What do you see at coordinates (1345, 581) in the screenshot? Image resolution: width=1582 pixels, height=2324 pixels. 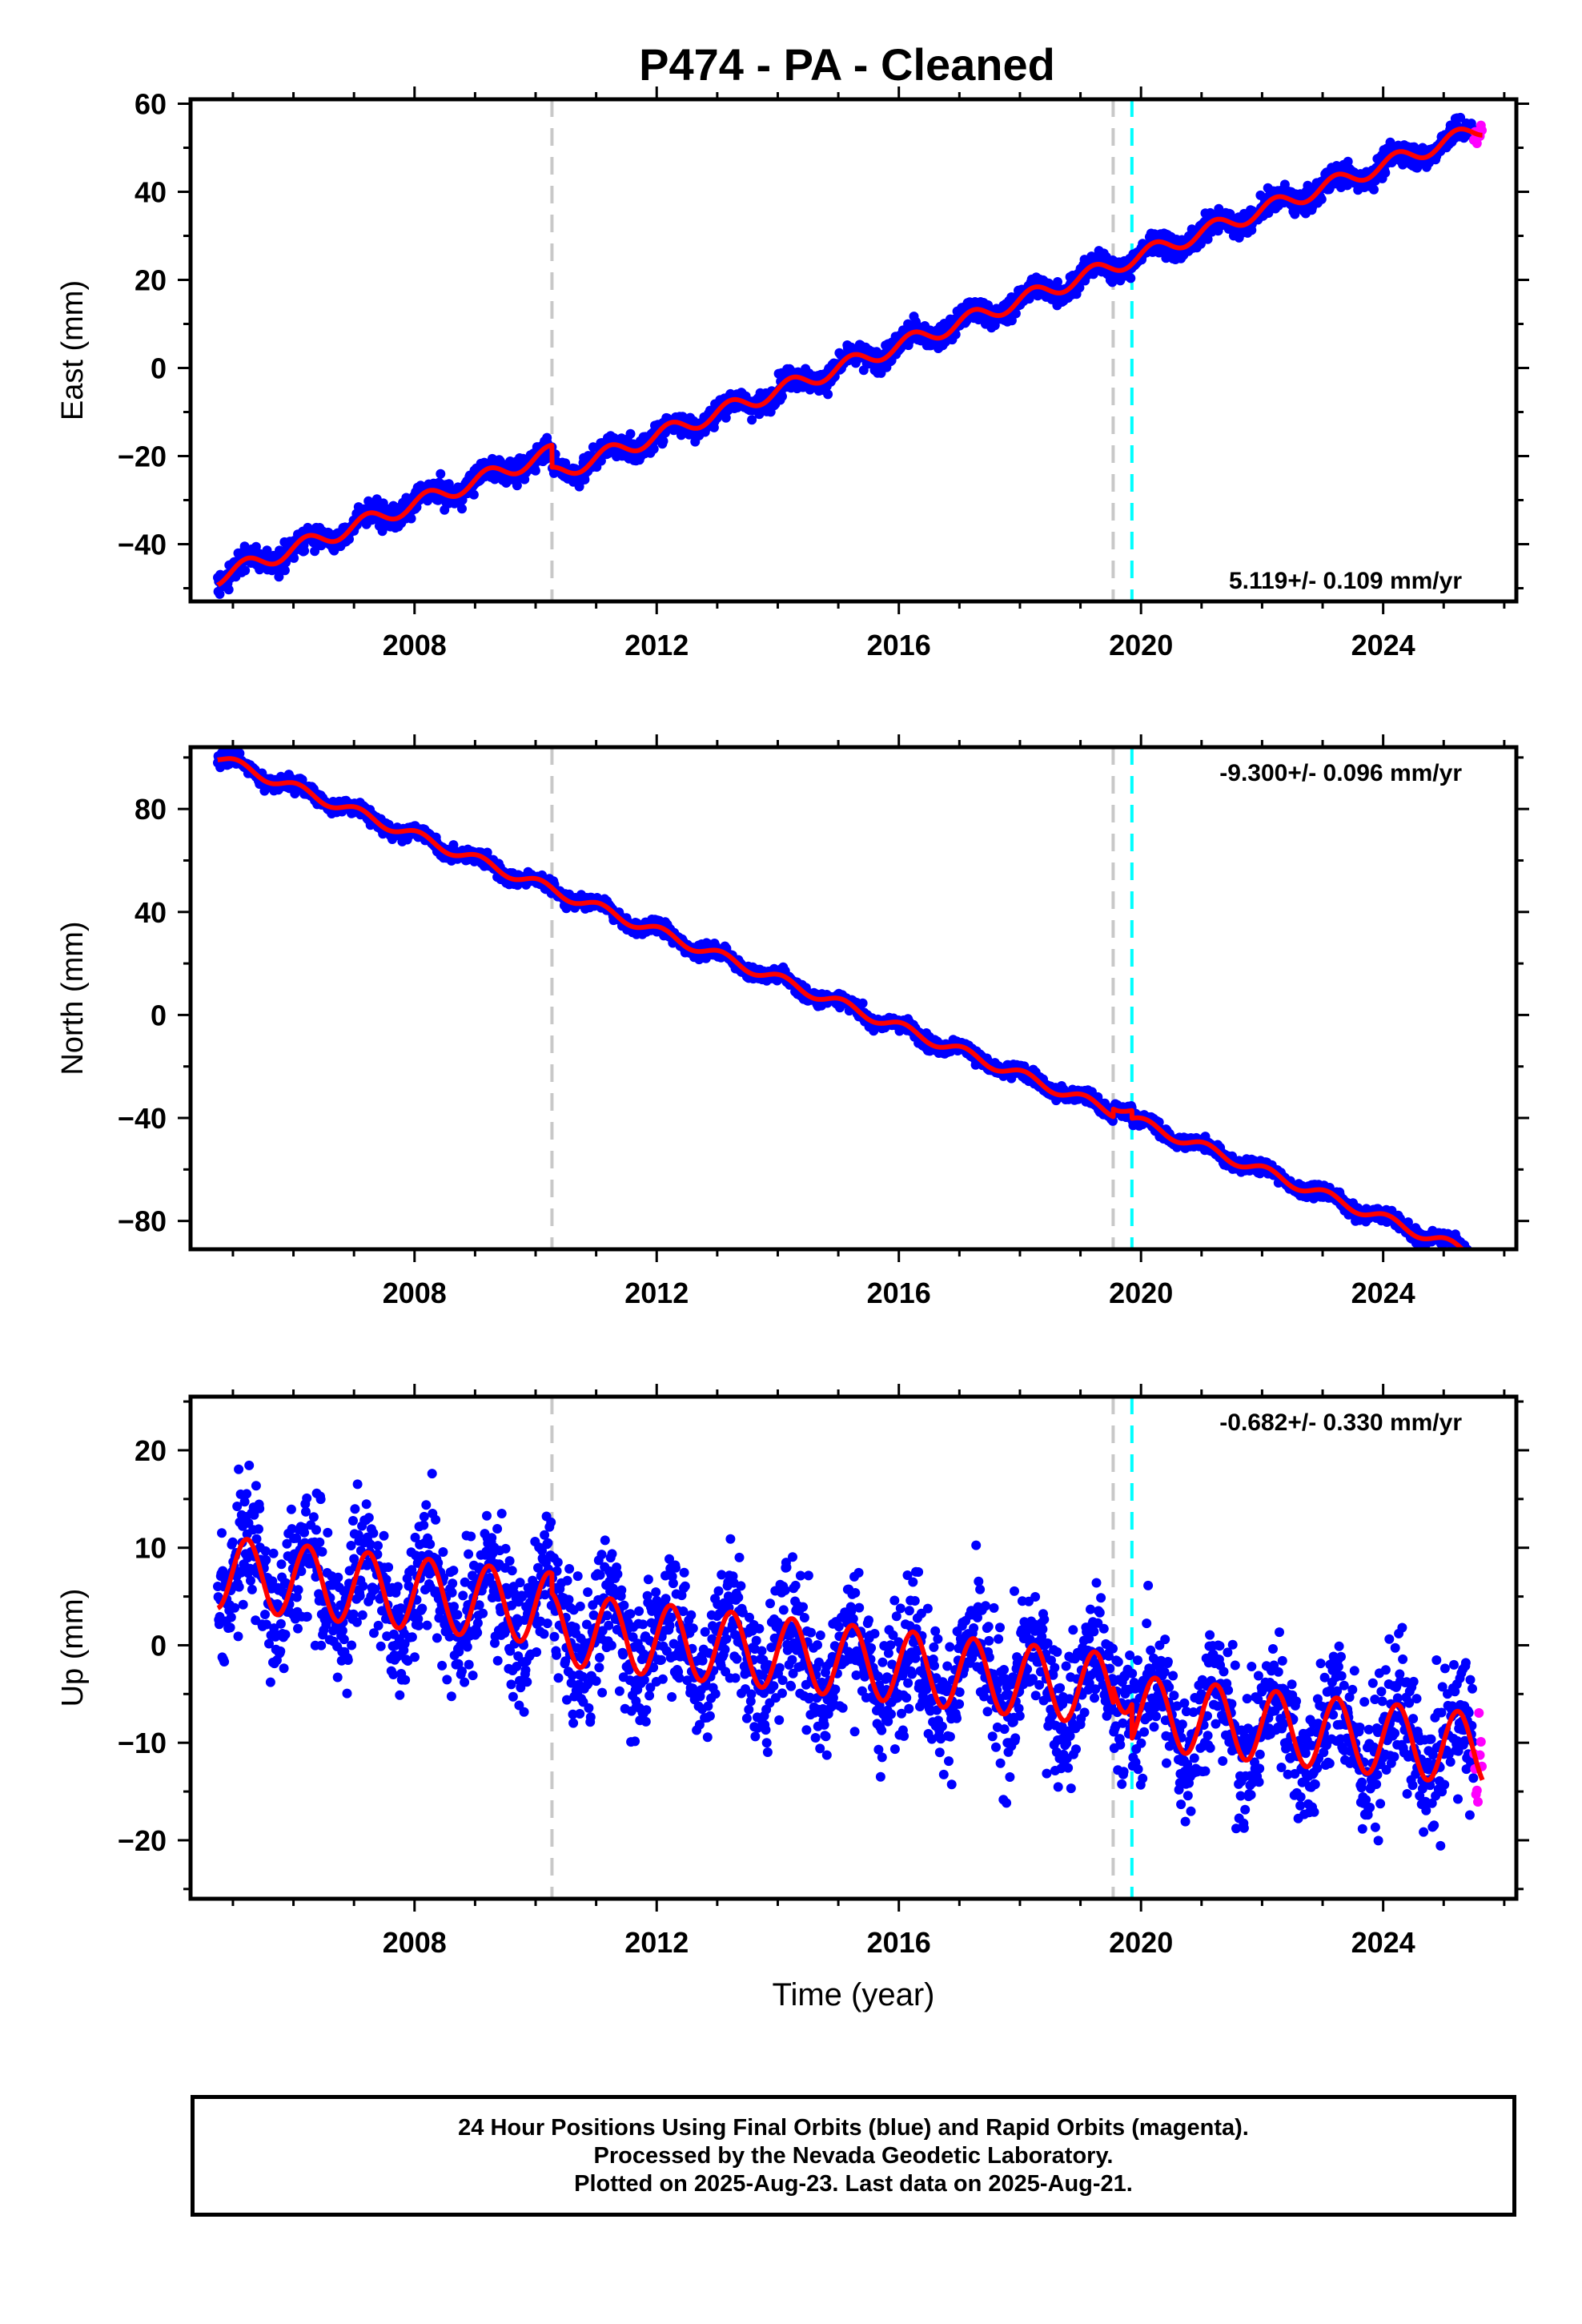 I see `rate-annotation: 5.119+/- 0.109 mm/yr` at bounding box center [1345, 581].